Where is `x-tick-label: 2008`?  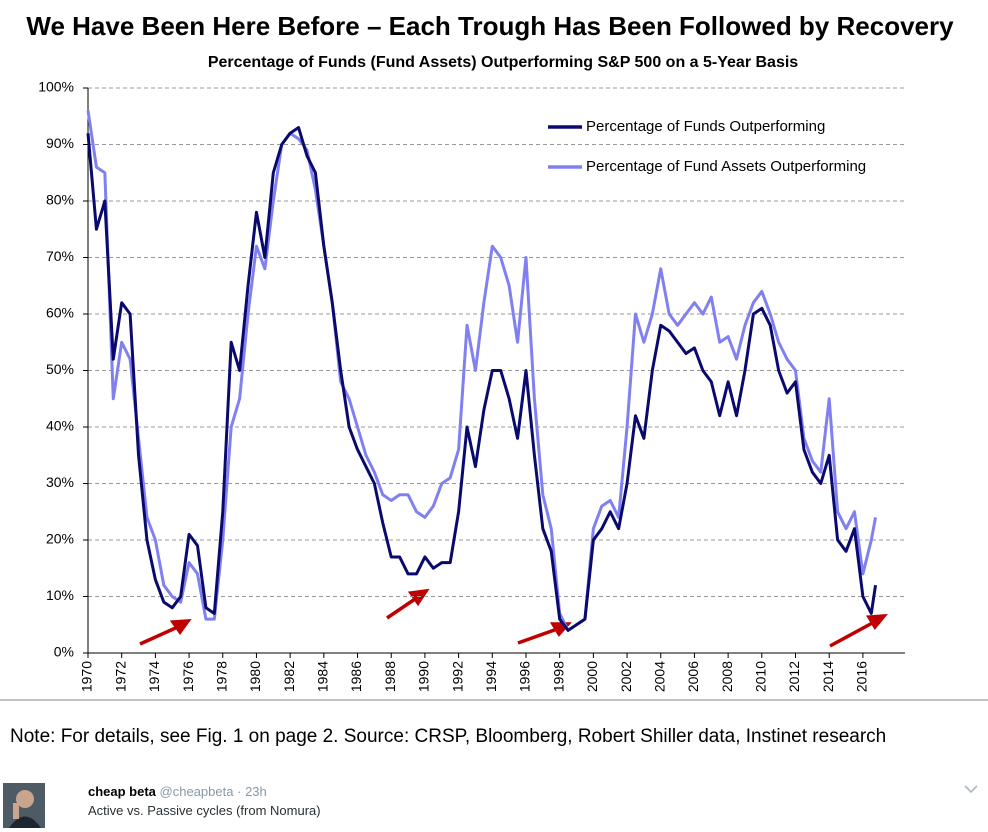 x-tick-label: 2008 is located at coordinates (727, 676).